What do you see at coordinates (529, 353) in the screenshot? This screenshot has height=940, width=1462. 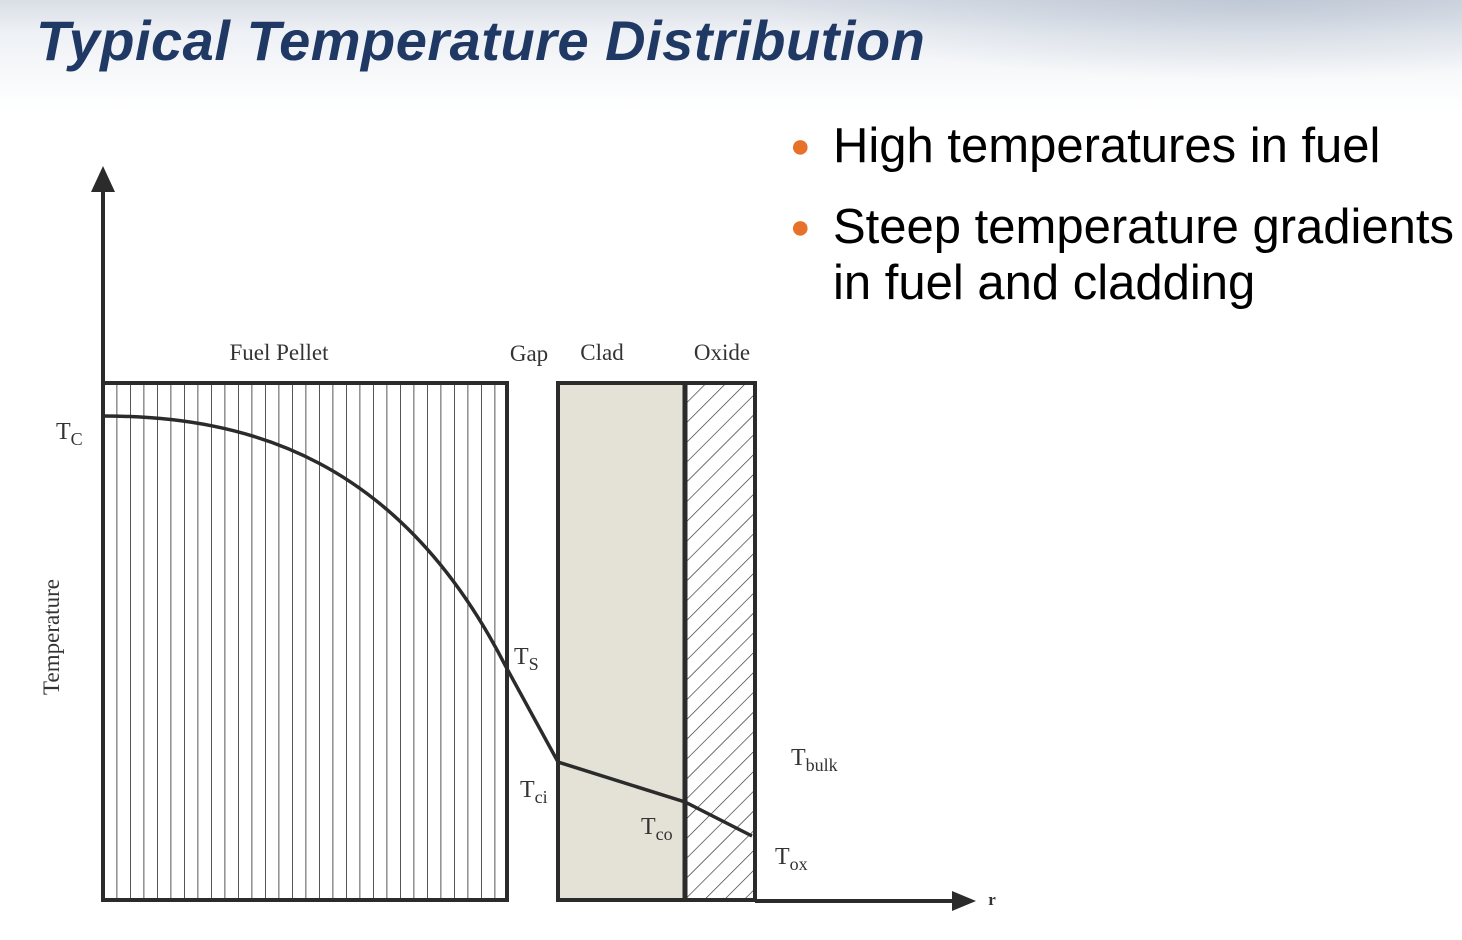 I see `gap-label: Gap` at bounding box center [529, 353].